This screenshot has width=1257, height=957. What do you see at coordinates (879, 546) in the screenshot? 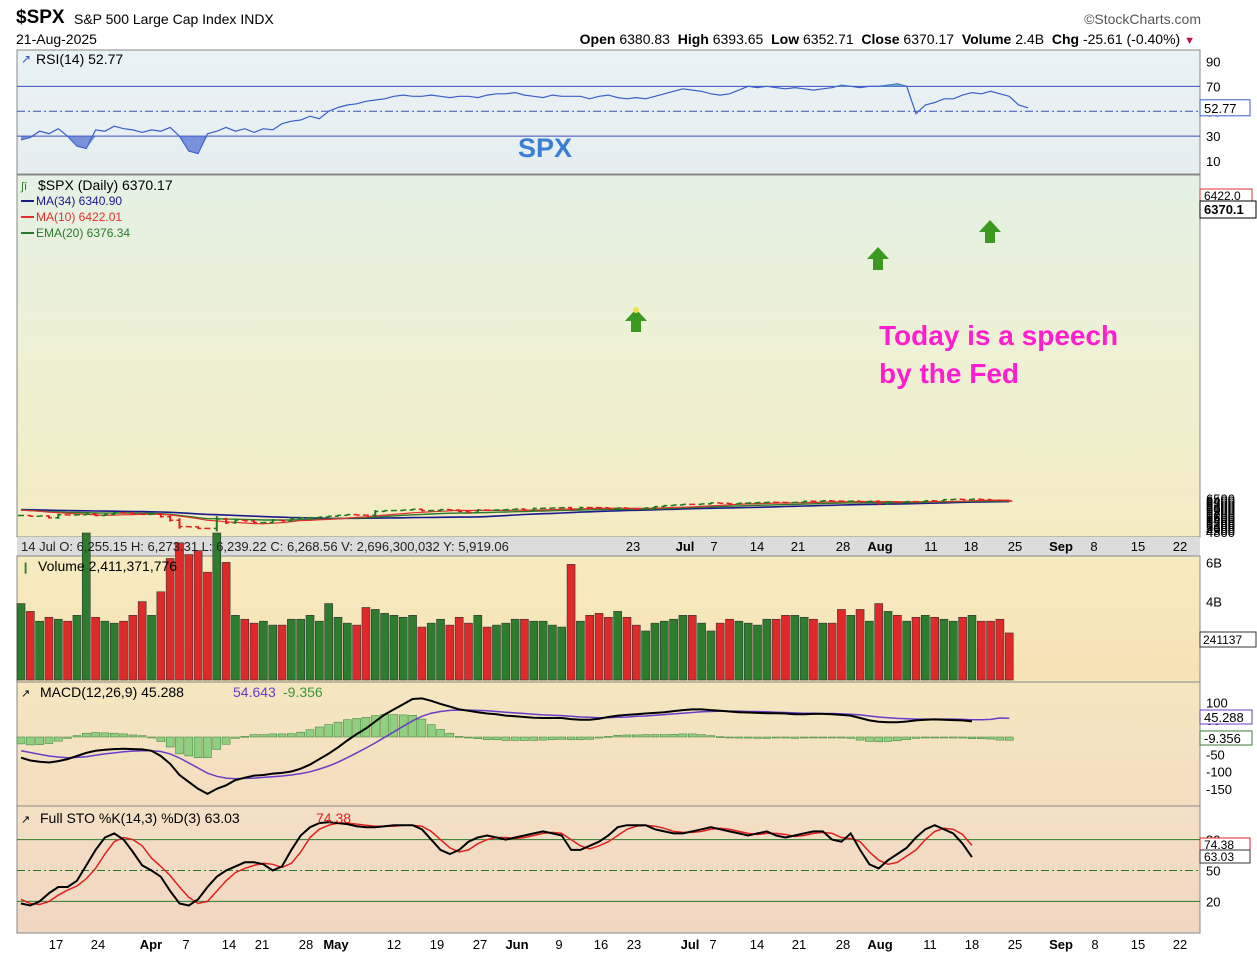
I see `top-date-label: Aug` at bounding box center [879, 546].